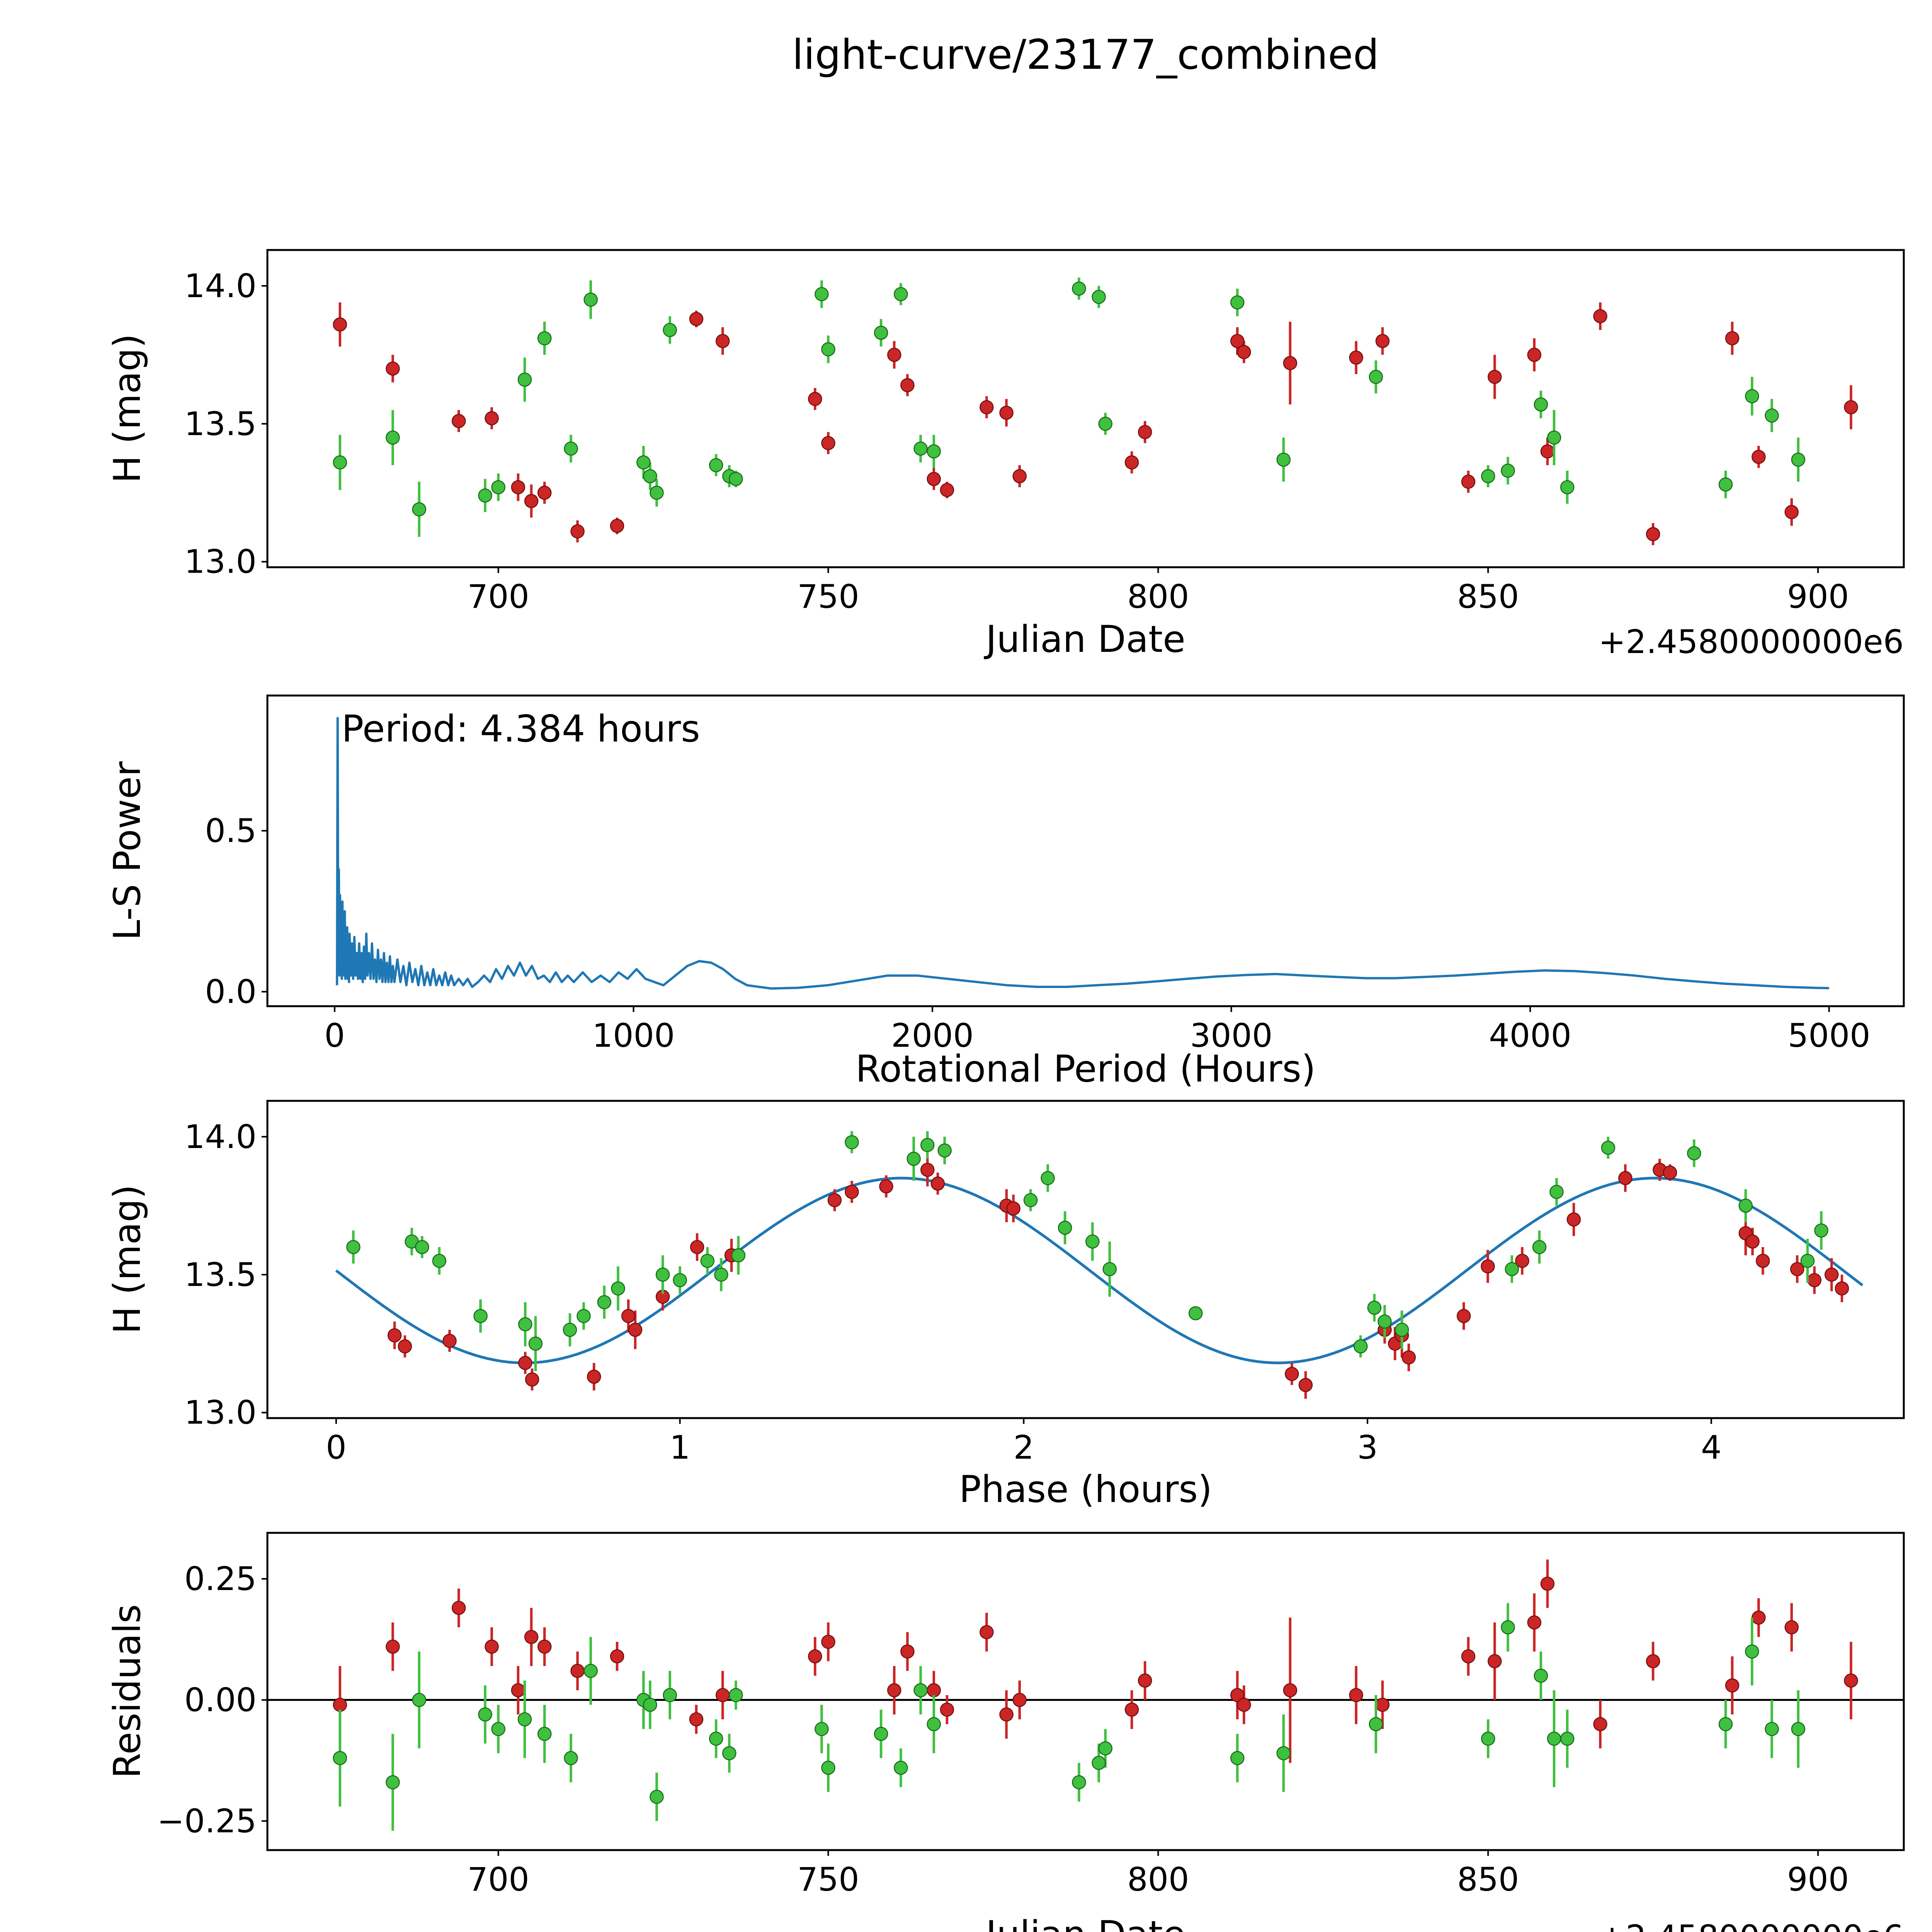 This screenshot has height=1932, width=1932. Describe the element at coordinates (1085, 54) in the screenshot. I see `figure-title: light-curve/23177_combined` at that location.